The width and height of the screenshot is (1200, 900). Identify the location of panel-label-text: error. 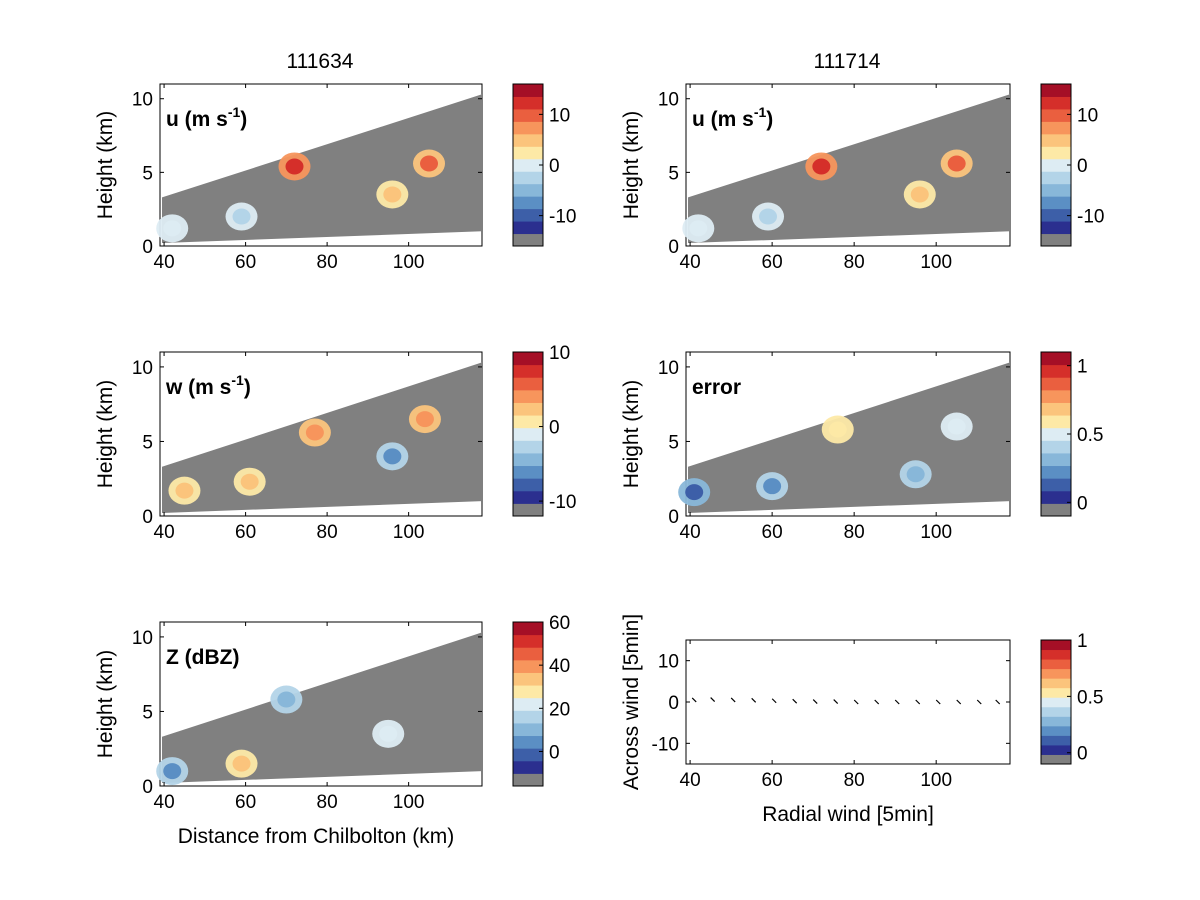
(716, 387).